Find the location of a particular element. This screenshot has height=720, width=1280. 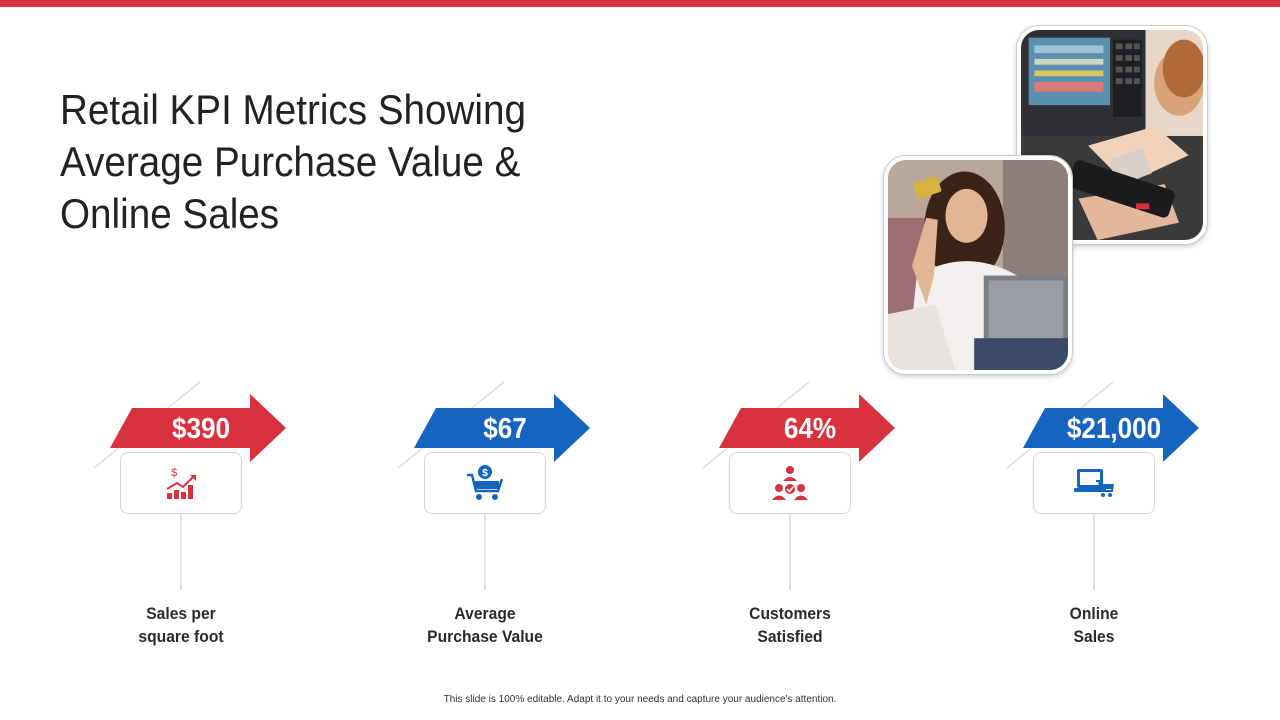

shopping-cart-dollar-icon: $ is located at coordinates (485, 482).